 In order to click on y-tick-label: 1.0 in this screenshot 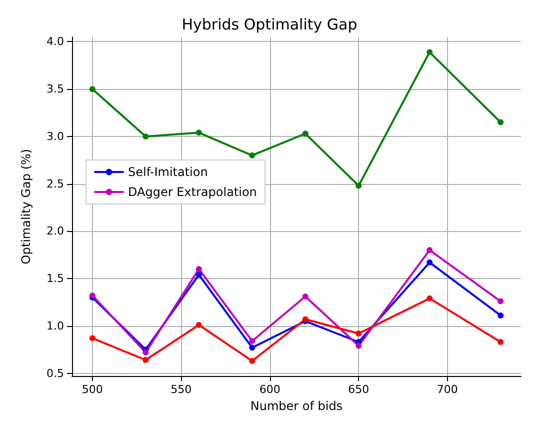, I will do `click(55, 325)`.